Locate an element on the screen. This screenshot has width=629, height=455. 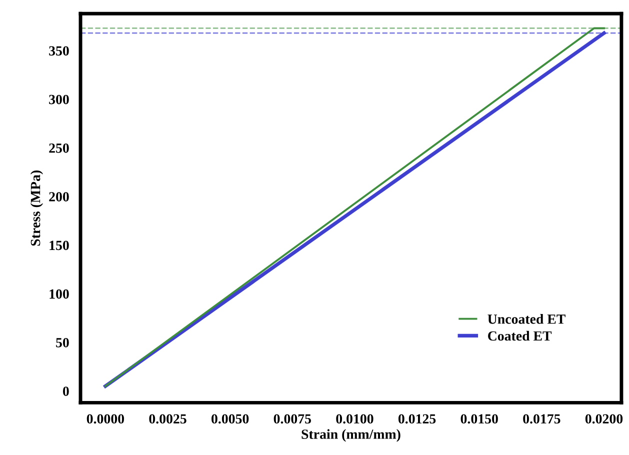
x-tick-label: 0.0200 is located at coordinates (604, 419).